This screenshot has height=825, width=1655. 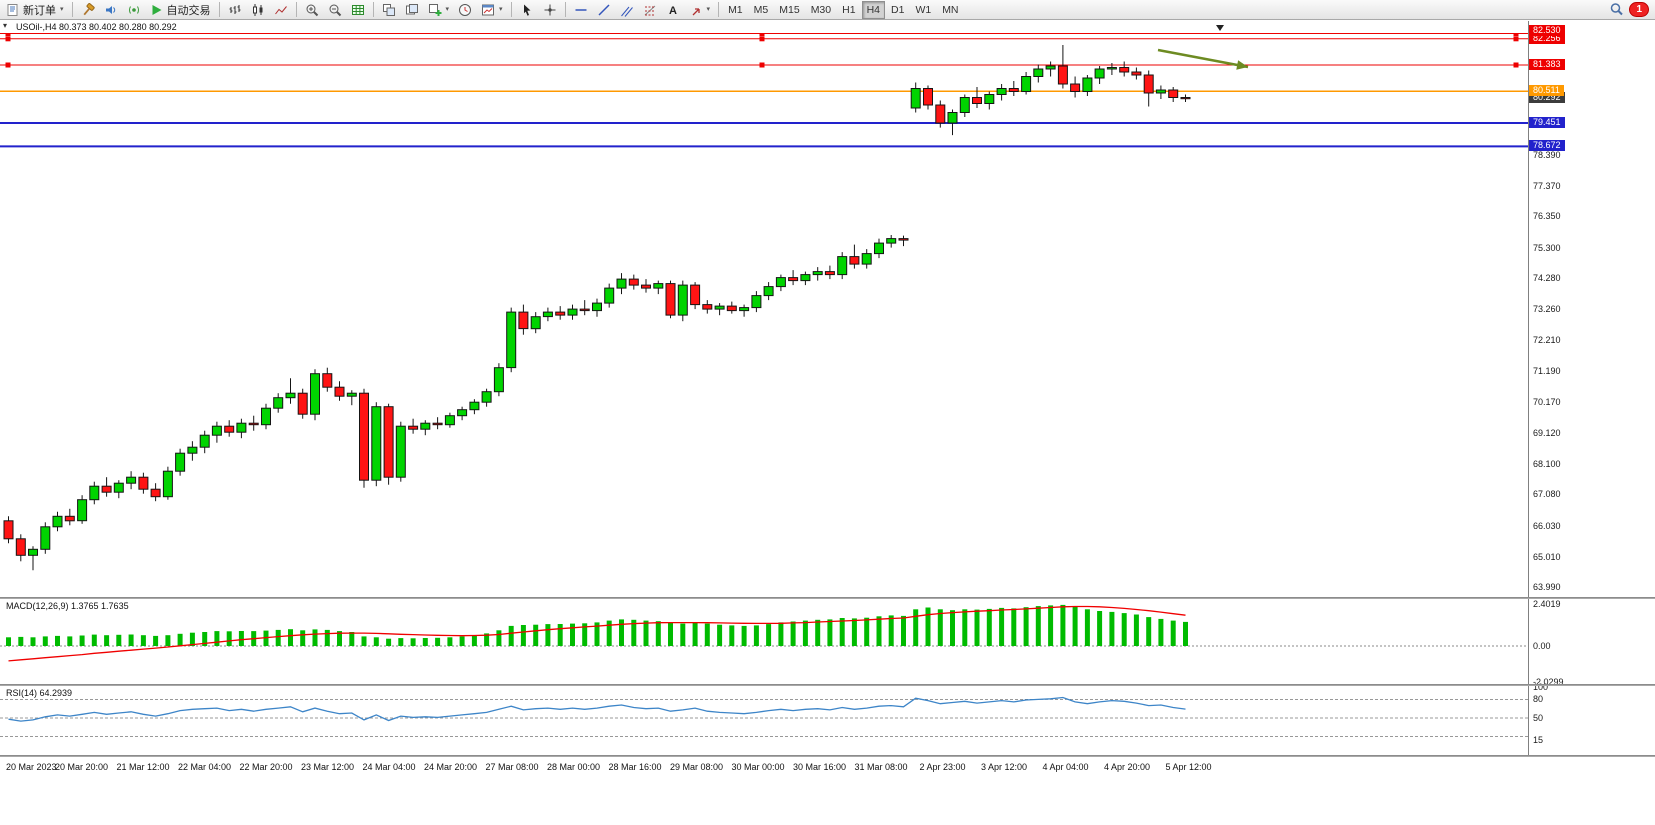 I want to click on price-axis-tick: 63.990, so click(x=1547, y=587).